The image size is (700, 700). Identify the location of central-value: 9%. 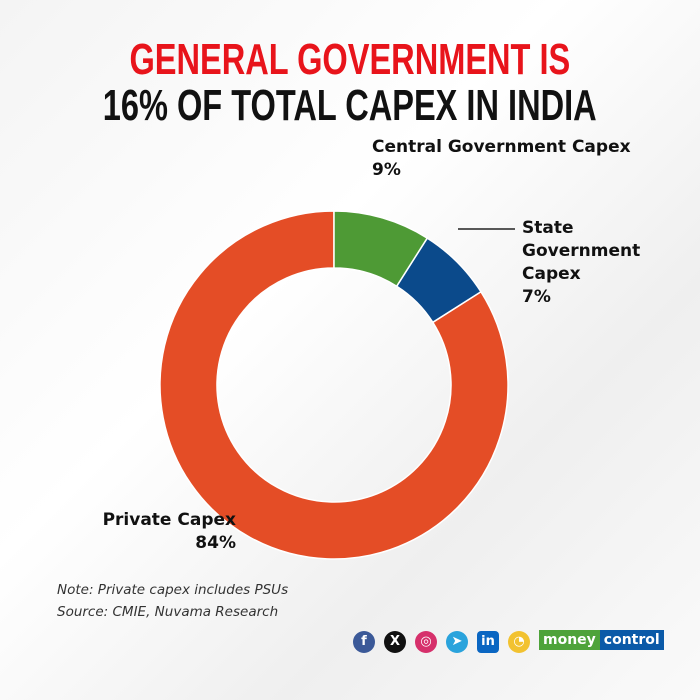
(386, 170).